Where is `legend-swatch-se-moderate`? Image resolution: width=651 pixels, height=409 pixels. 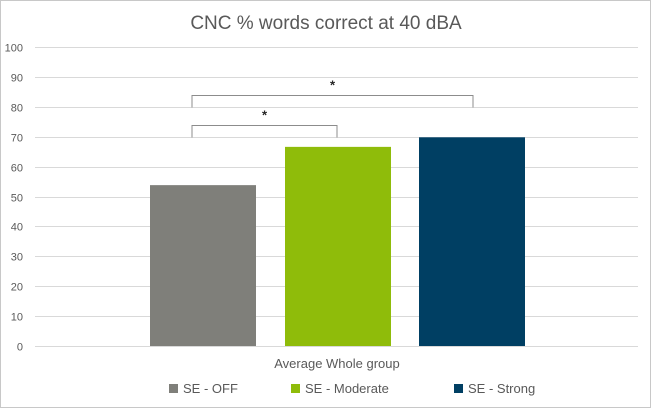
legend-swatch-se-moderate is located at coordinates (295, 388).